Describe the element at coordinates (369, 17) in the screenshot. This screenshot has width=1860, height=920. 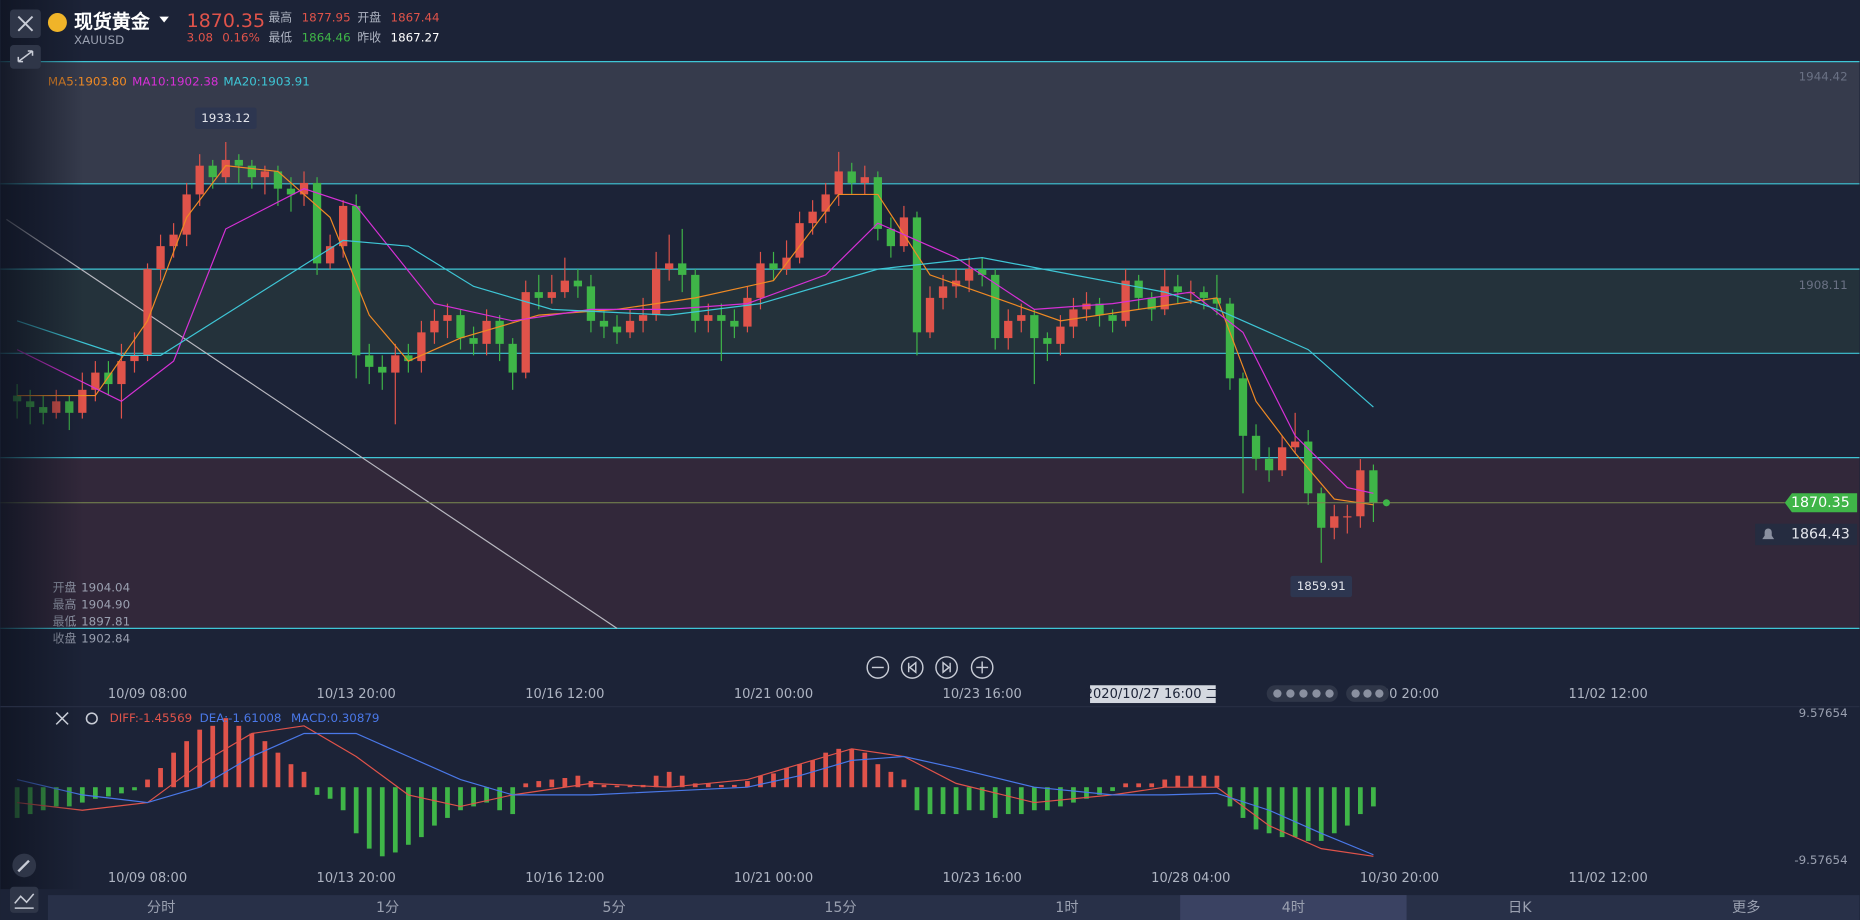
I see `stat-label: 开盘` at that location.